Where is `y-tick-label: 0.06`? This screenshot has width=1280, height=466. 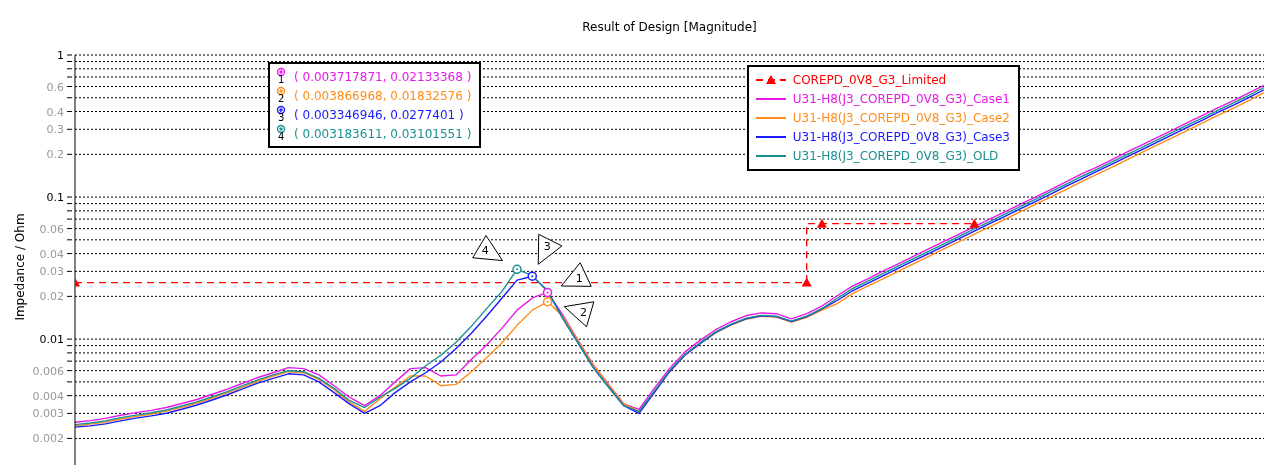 y-tick-label: 0.06 is located at coordinates (51, 229).